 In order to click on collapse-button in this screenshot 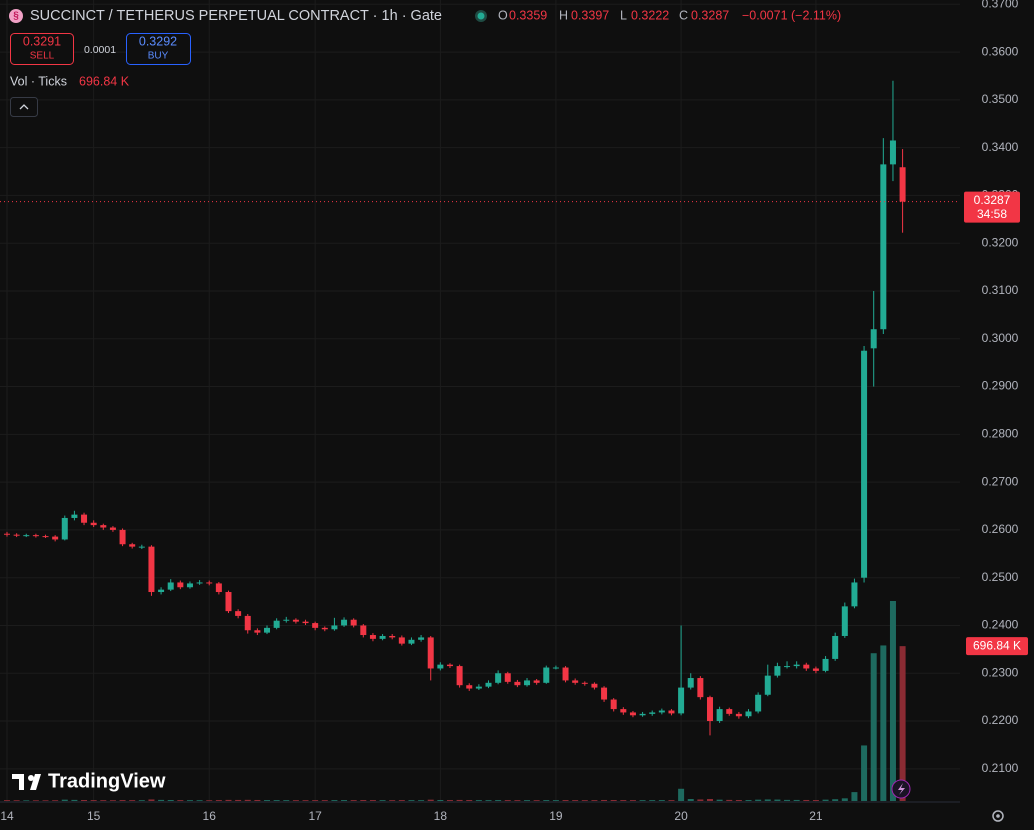, I will do `click(24, 107)`.